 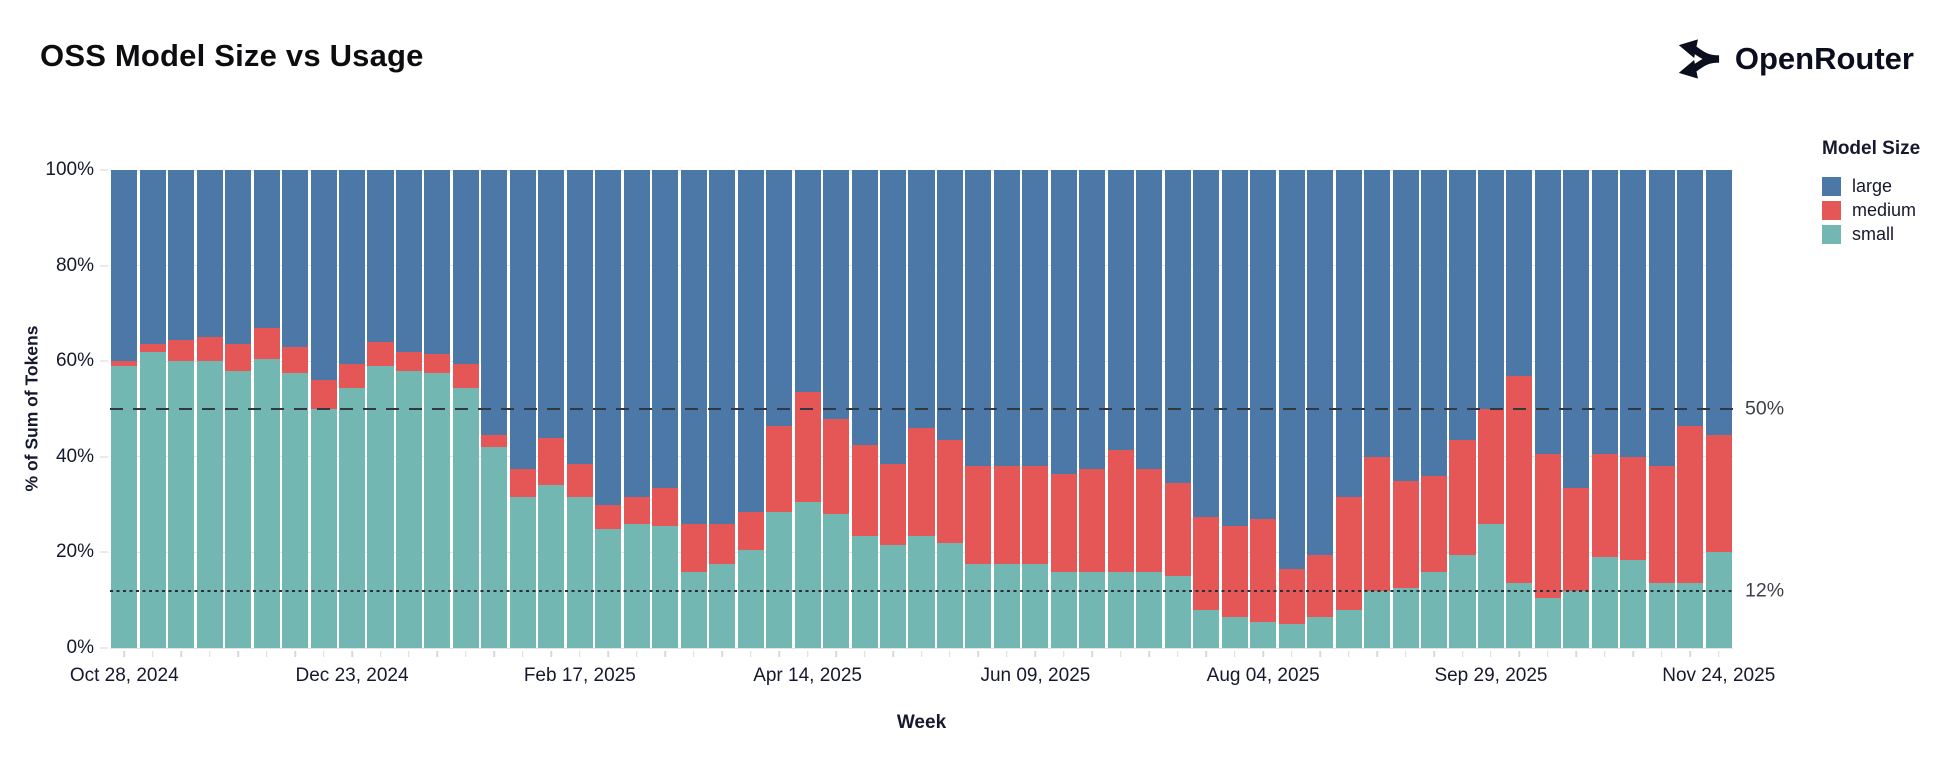 I want to click on openrouter-brand: OpenRouter, so click(x=1794, y=59).